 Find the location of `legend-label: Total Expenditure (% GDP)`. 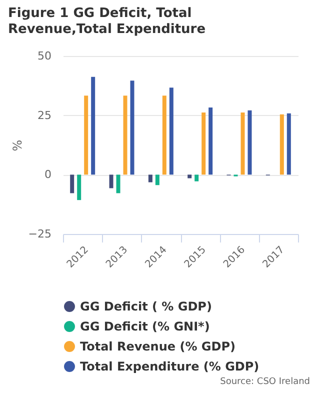

legend-label: Total Expenditure (% GDP) is located at coordinates (170, 367).